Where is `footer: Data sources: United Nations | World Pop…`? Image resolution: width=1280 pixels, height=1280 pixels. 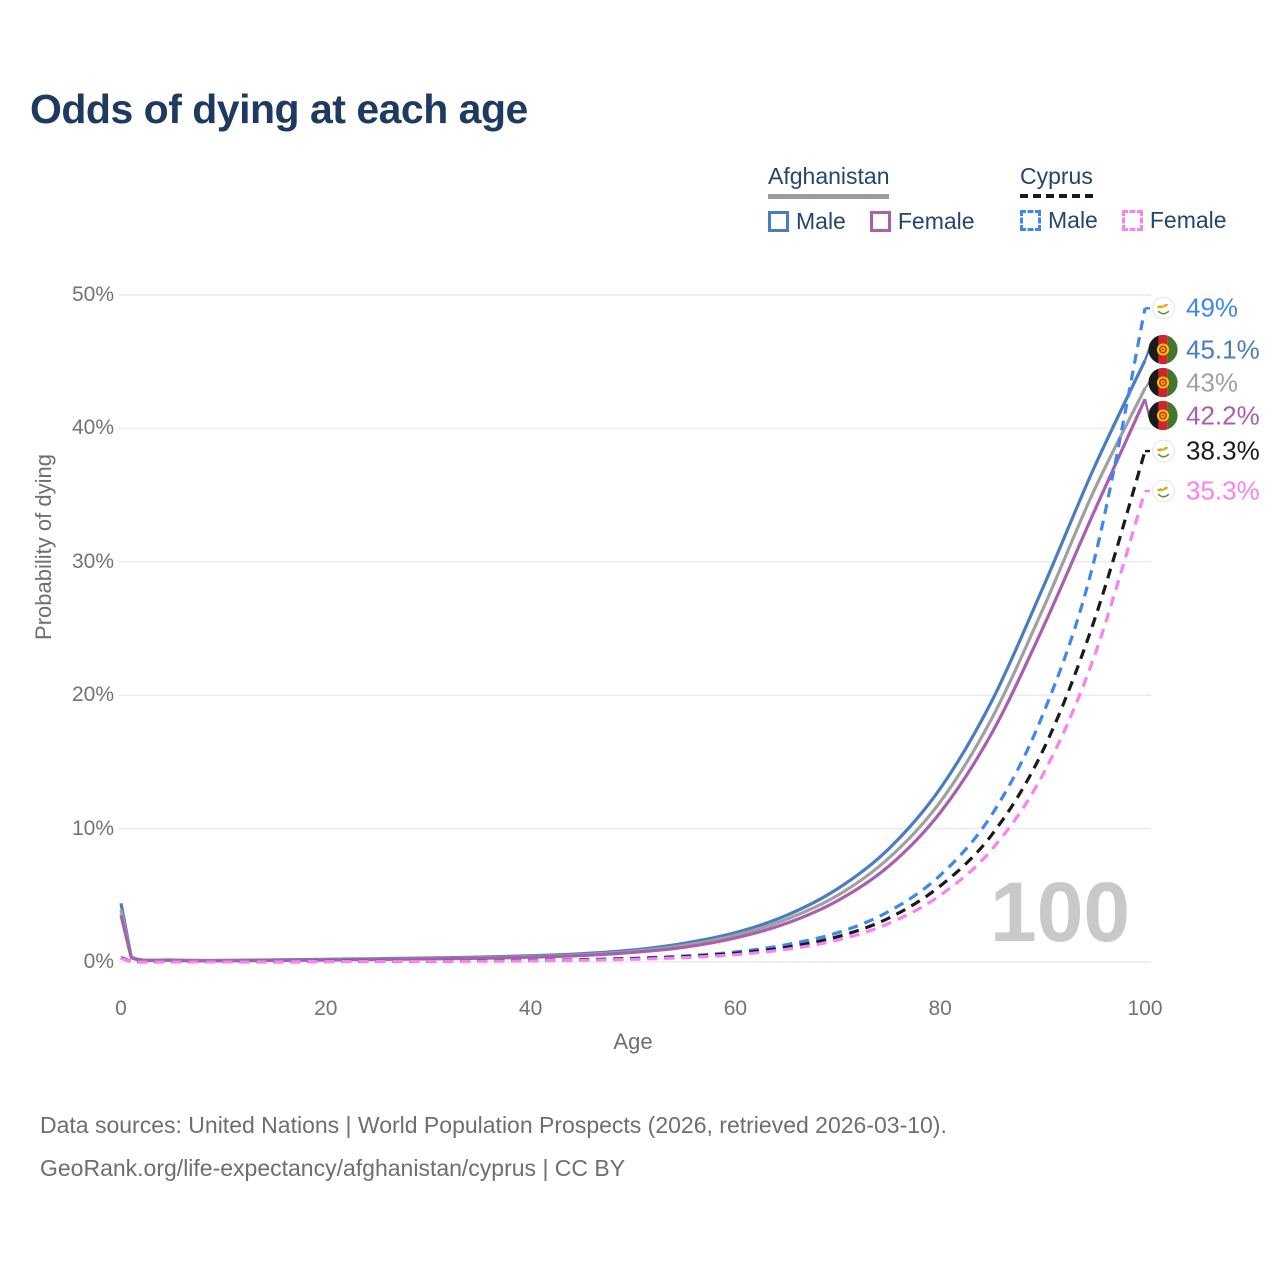 footer: Data sources: United Nations | World Pop… is located at coordinates (493, 1147).